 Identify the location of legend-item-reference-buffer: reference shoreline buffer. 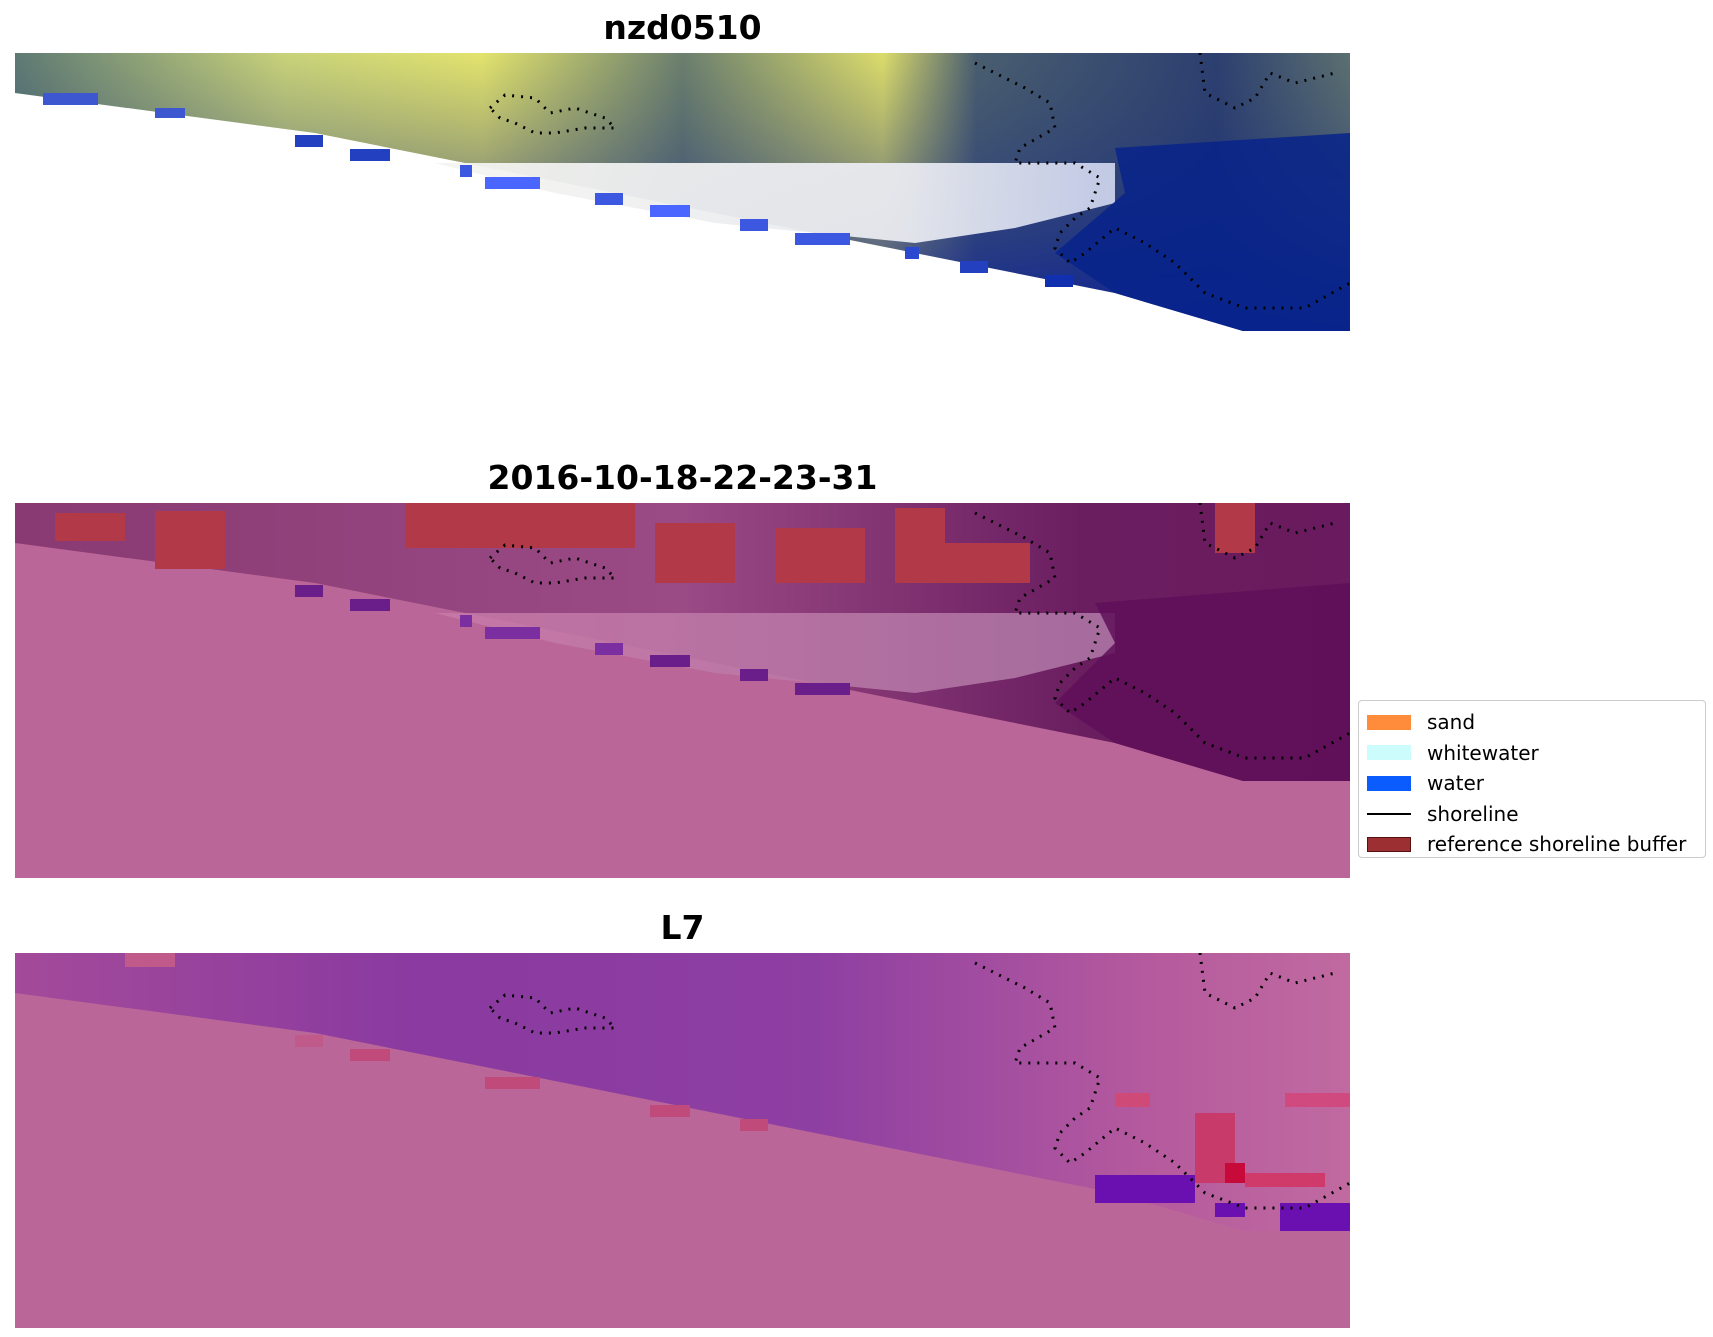
(1532, 844).